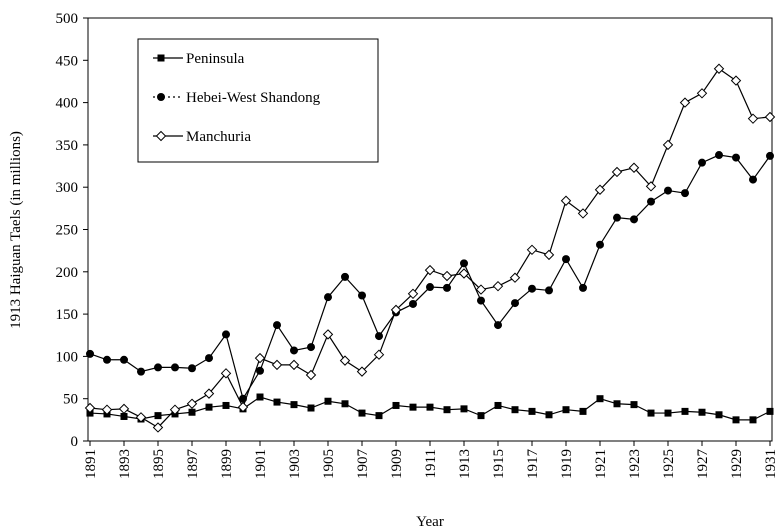  Describe the element at coordinates (431, 463) in the screenshot. I see `x-tick-label: 1911` at that location.